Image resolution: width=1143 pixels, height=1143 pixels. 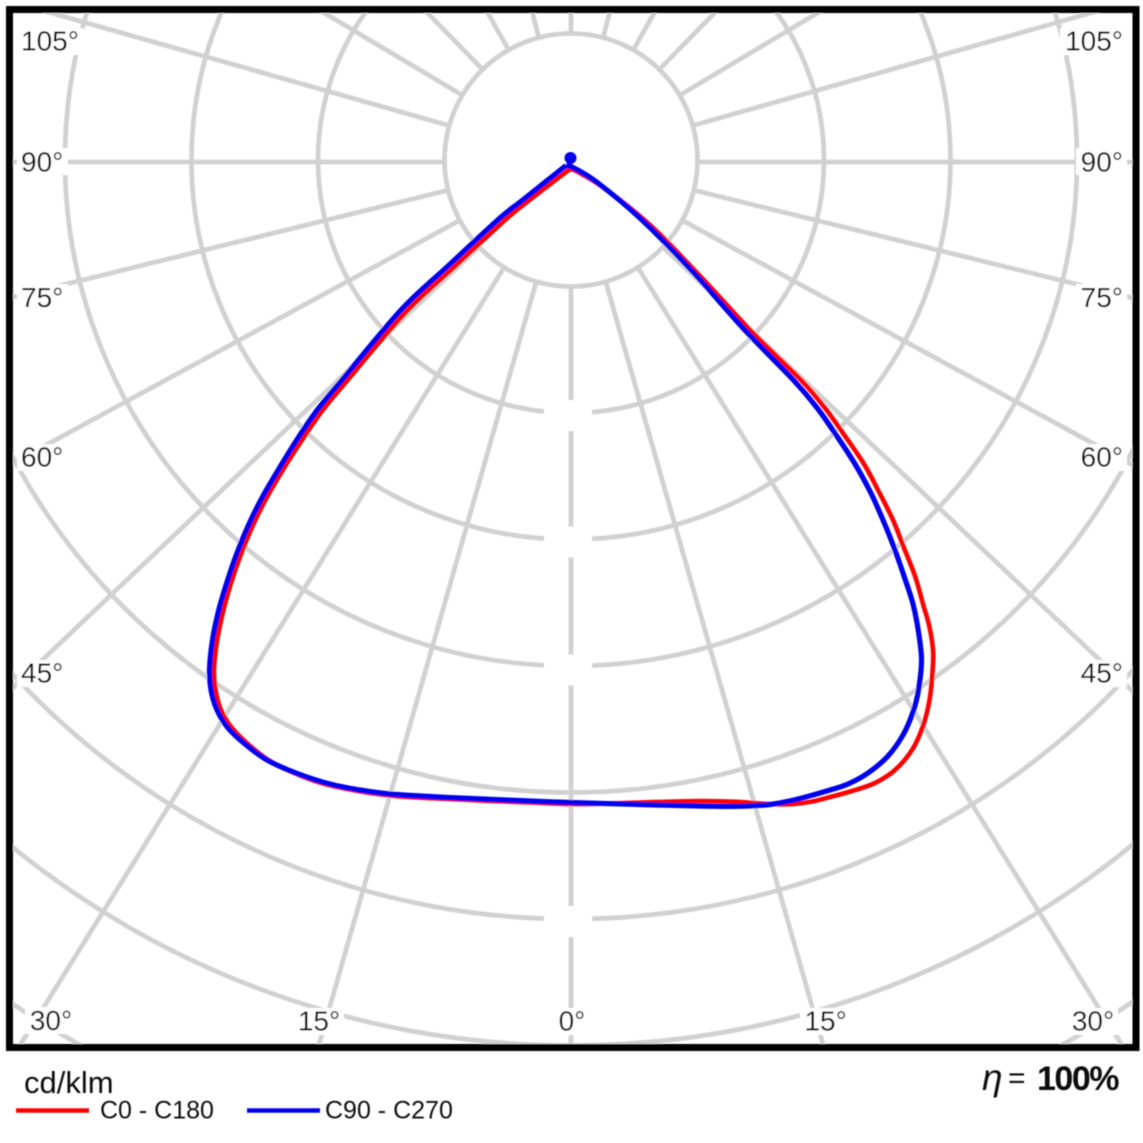 I want to click on svg-text: 100%, so click(x=1078, y=1079).